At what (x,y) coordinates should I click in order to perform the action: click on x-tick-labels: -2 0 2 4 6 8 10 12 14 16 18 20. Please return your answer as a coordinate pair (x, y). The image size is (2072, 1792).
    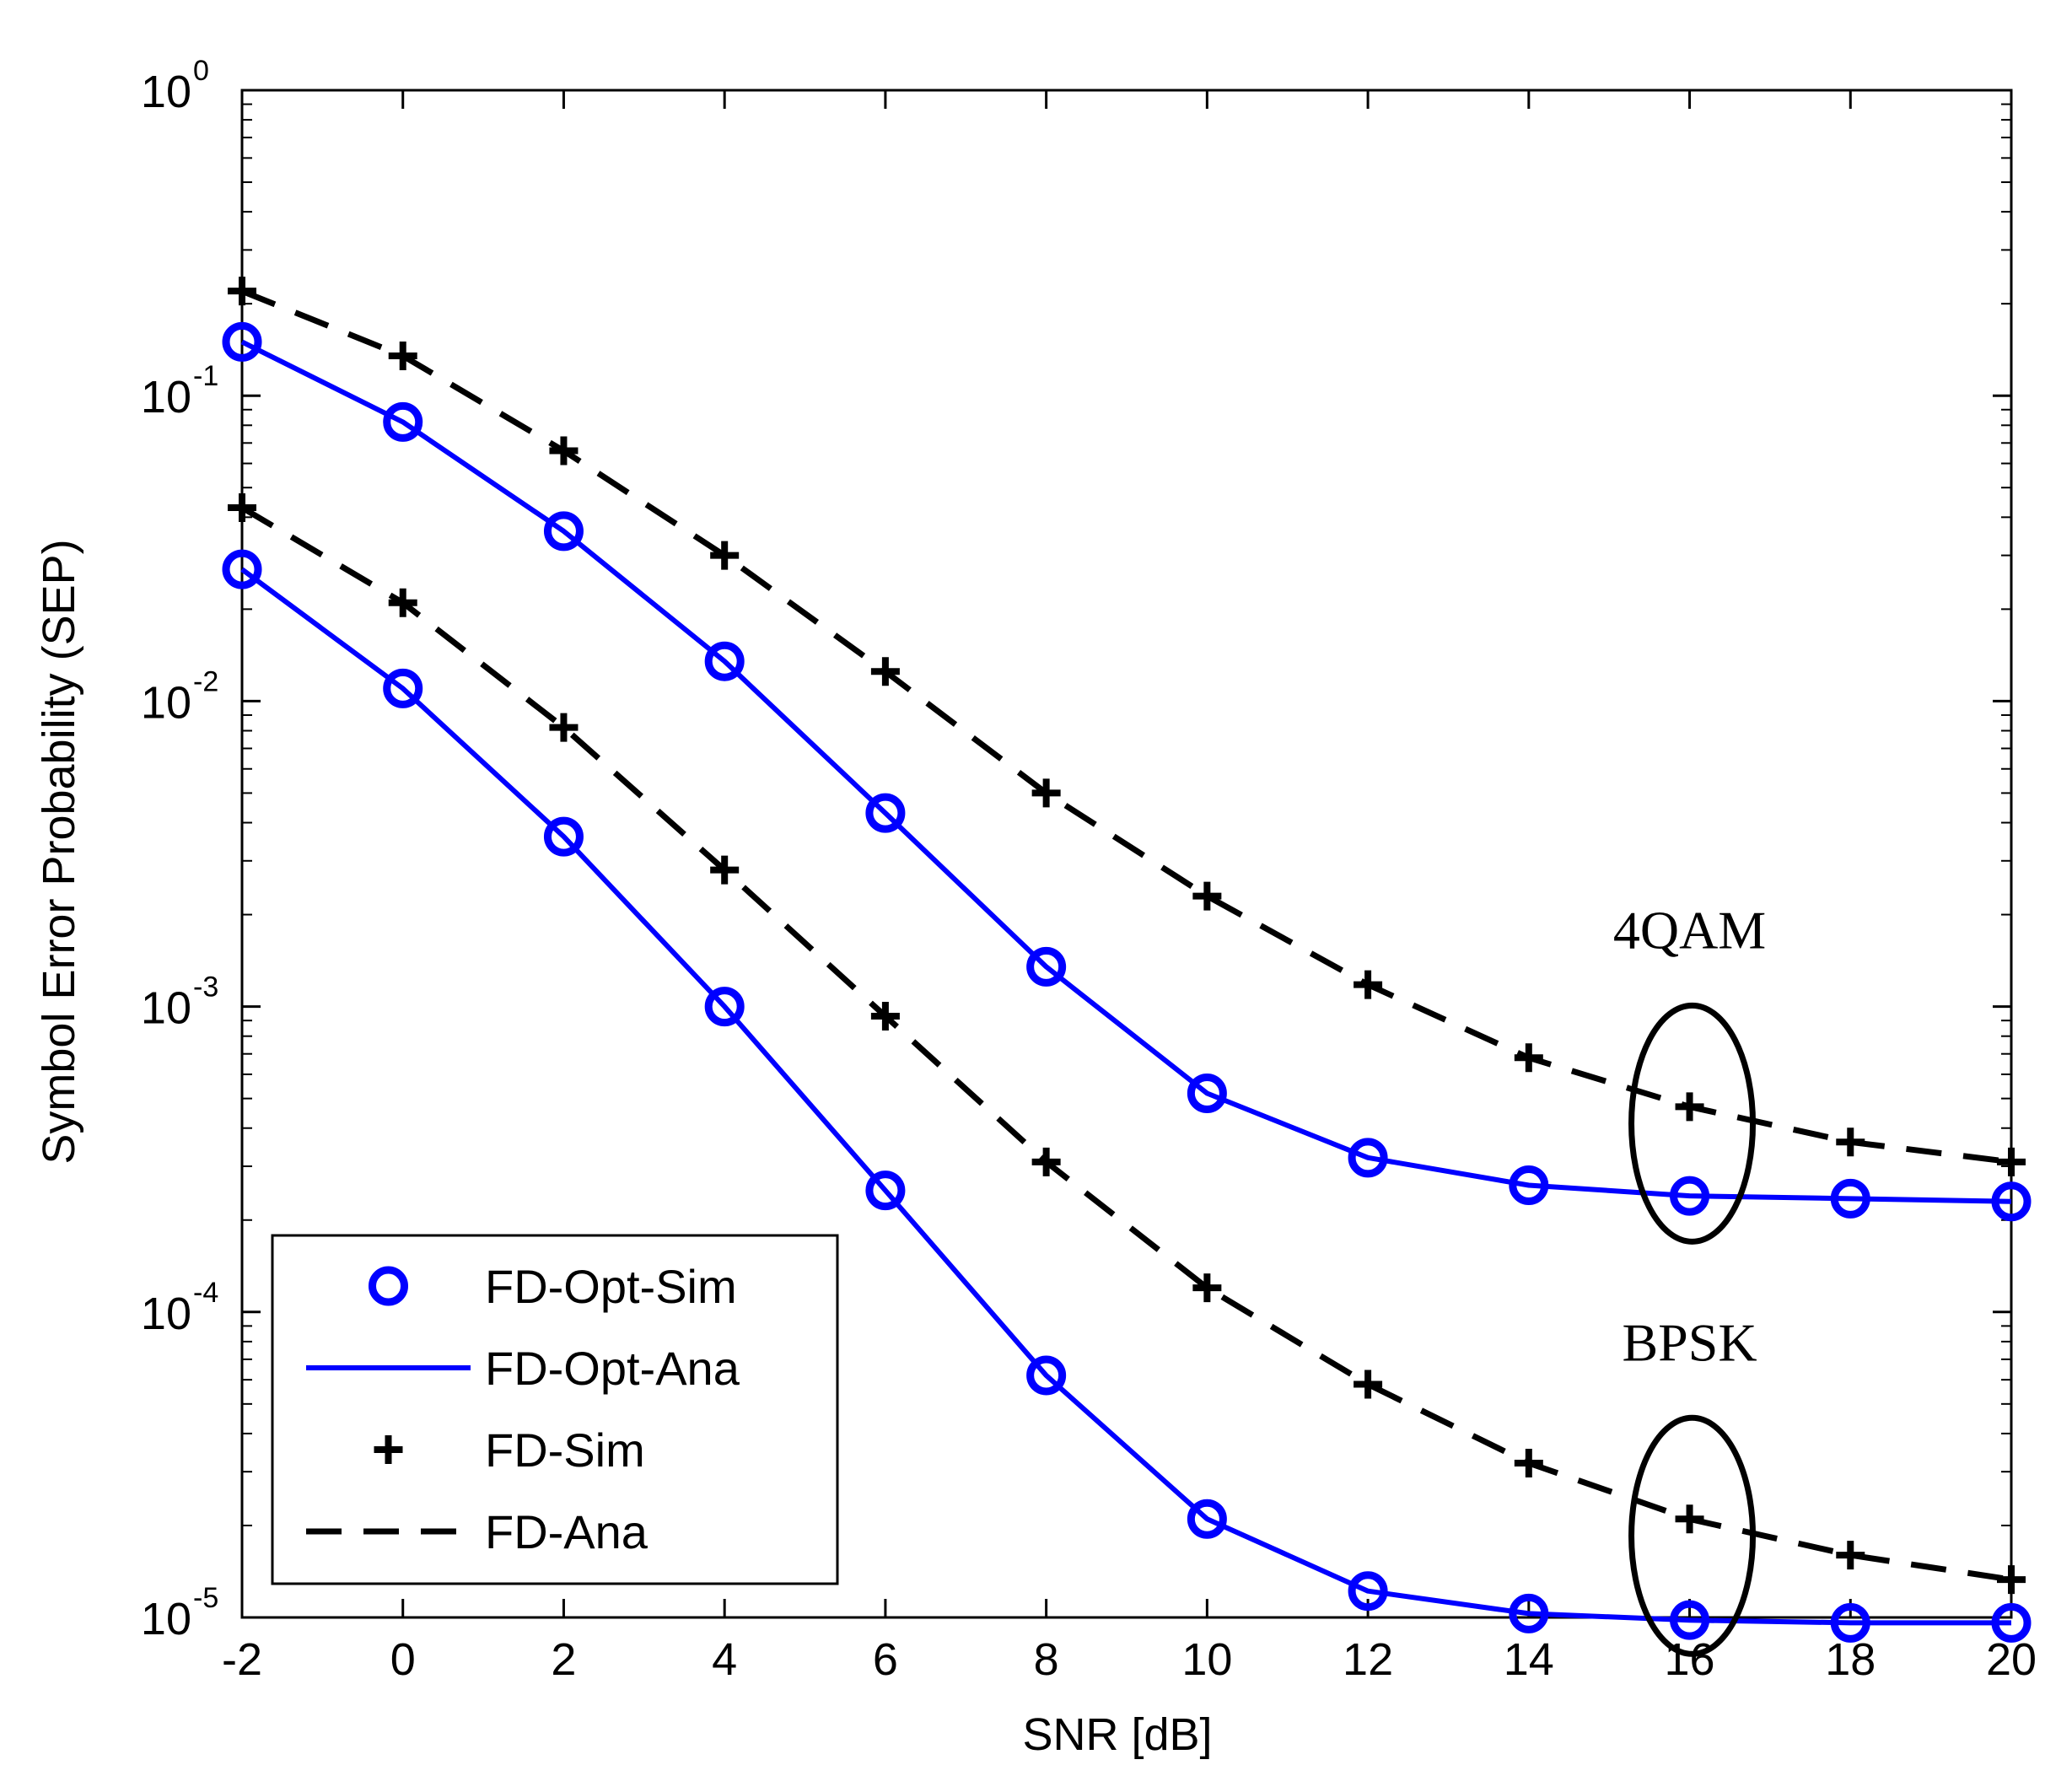
    Looking at the image, I should click on (1129, 1659).